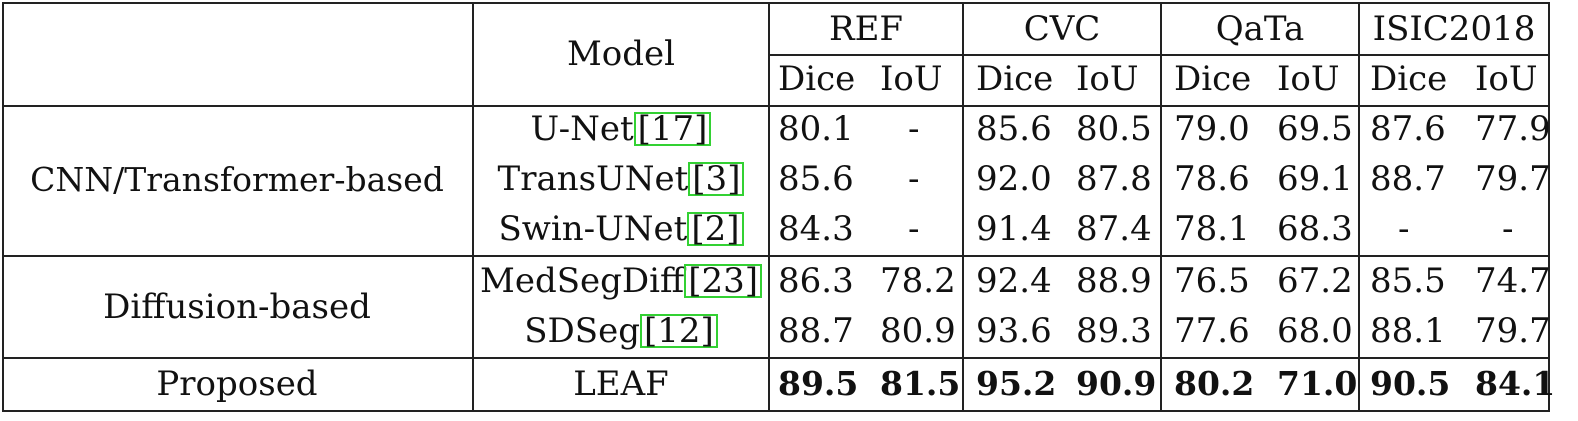 The width and height of the screenshot is (1578, 421). I want to click on header-model: Model, so click(621, 54).